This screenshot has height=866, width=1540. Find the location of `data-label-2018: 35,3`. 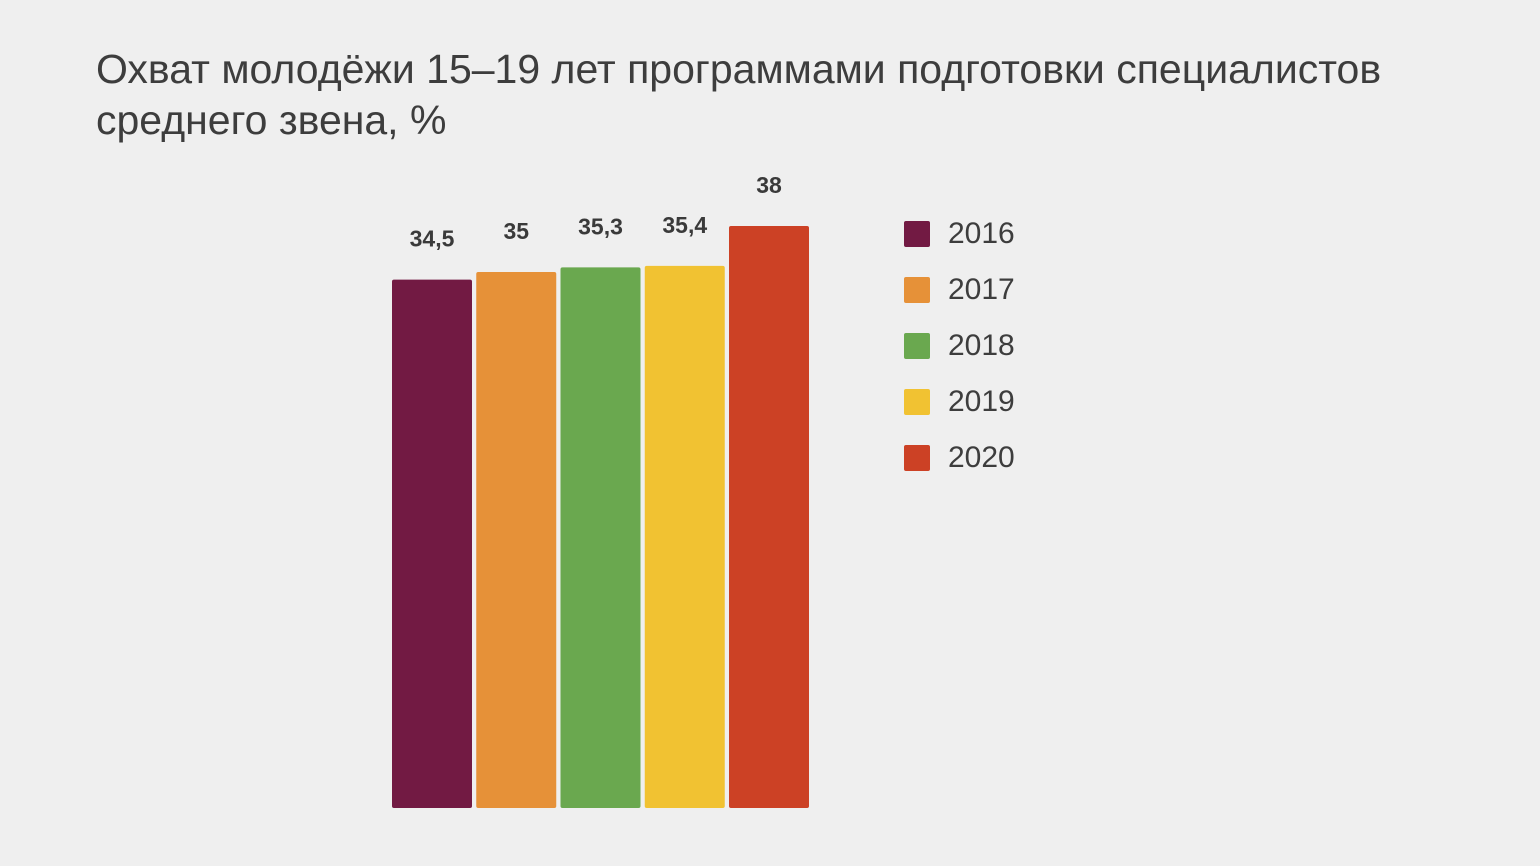

data-label-2018: 35,3 is located at coordinates (600, 226).